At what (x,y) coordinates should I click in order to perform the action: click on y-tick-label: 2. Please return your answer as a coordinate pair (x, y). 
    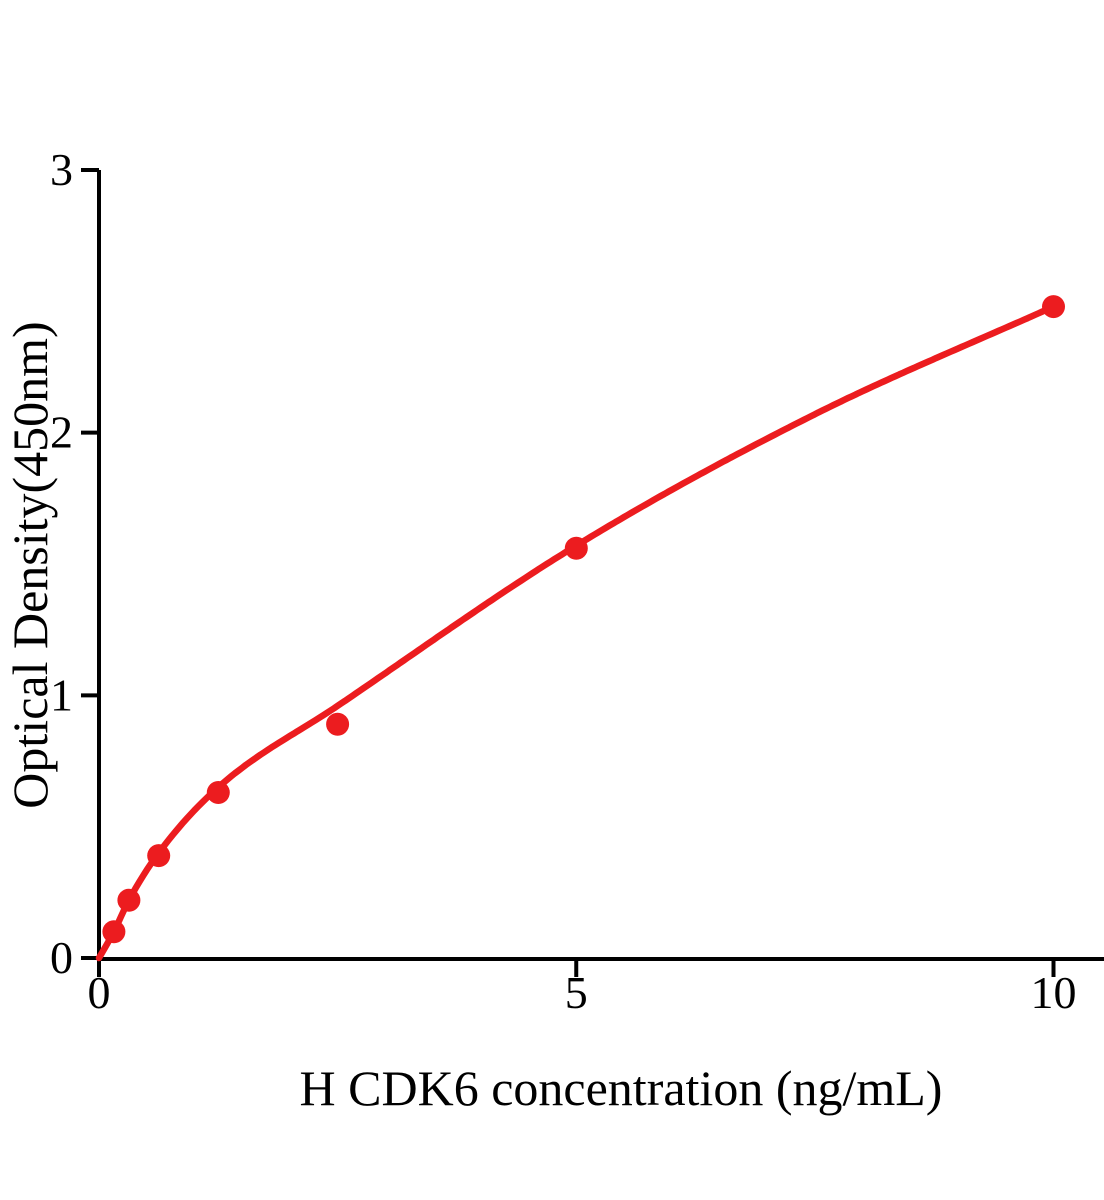
    Looking at the image, I should click on (61, 432).